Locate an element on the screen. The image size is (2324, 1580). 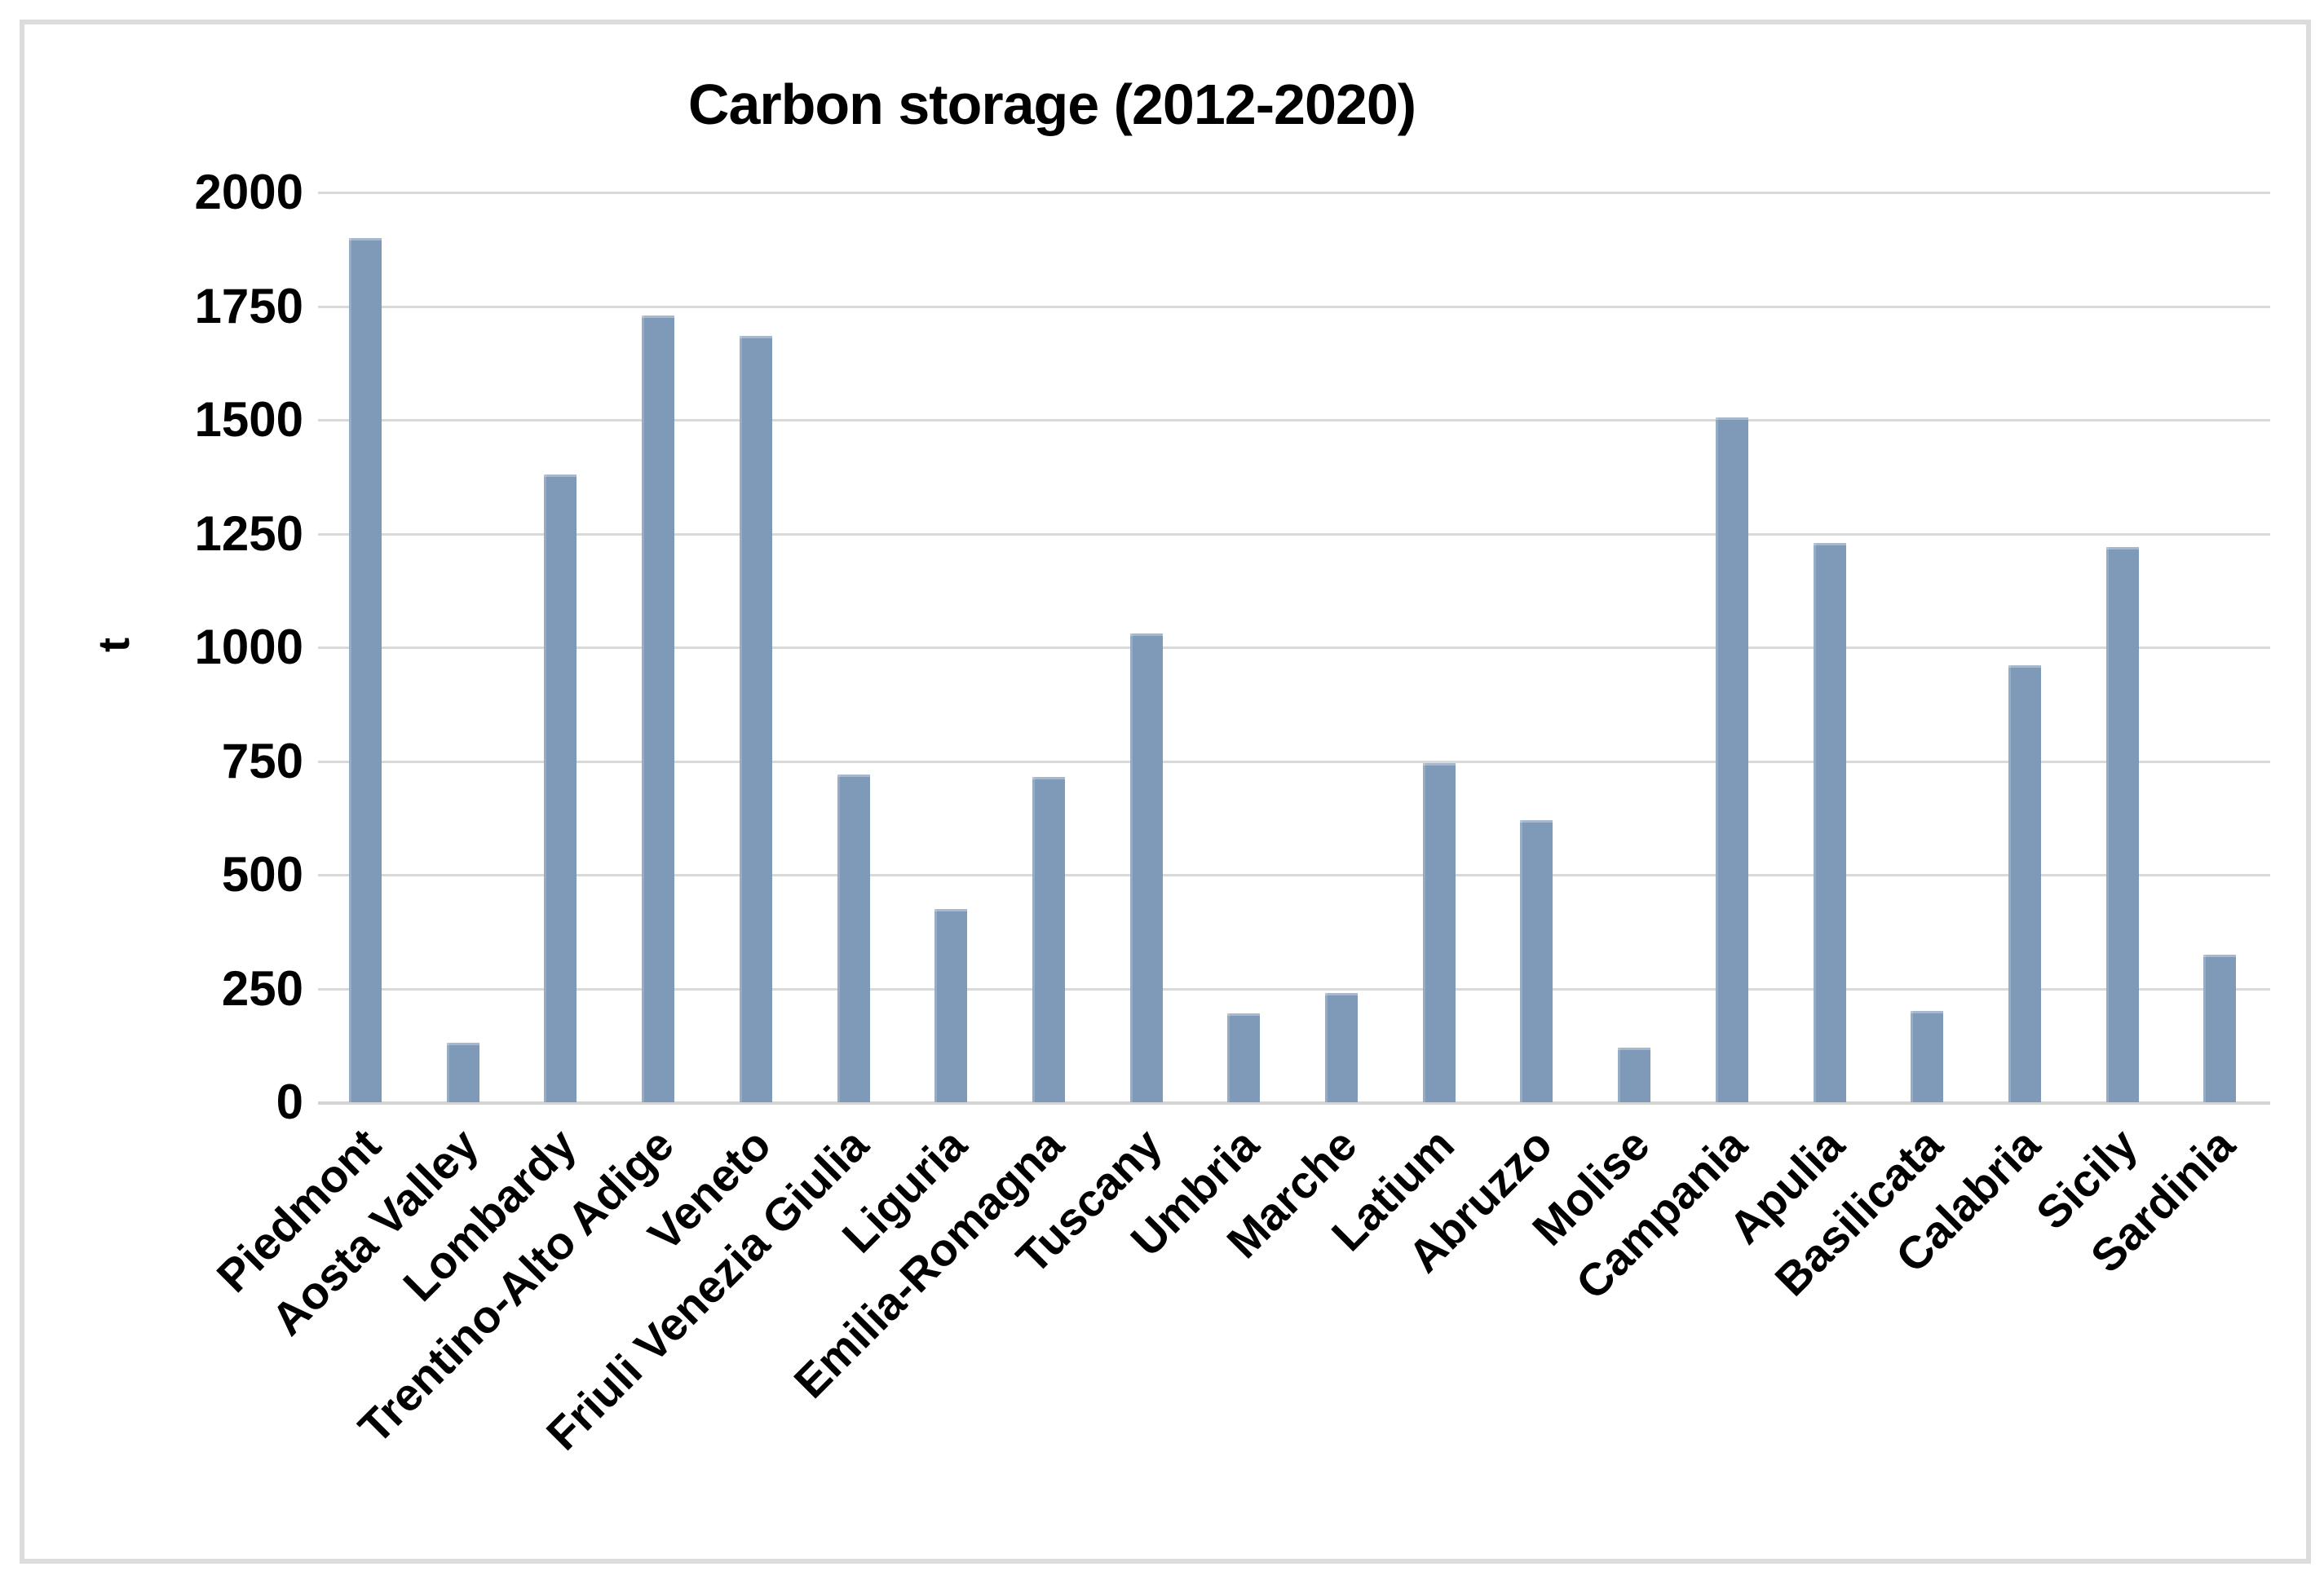
bar-apulia is located at coordinates (1830, 823).